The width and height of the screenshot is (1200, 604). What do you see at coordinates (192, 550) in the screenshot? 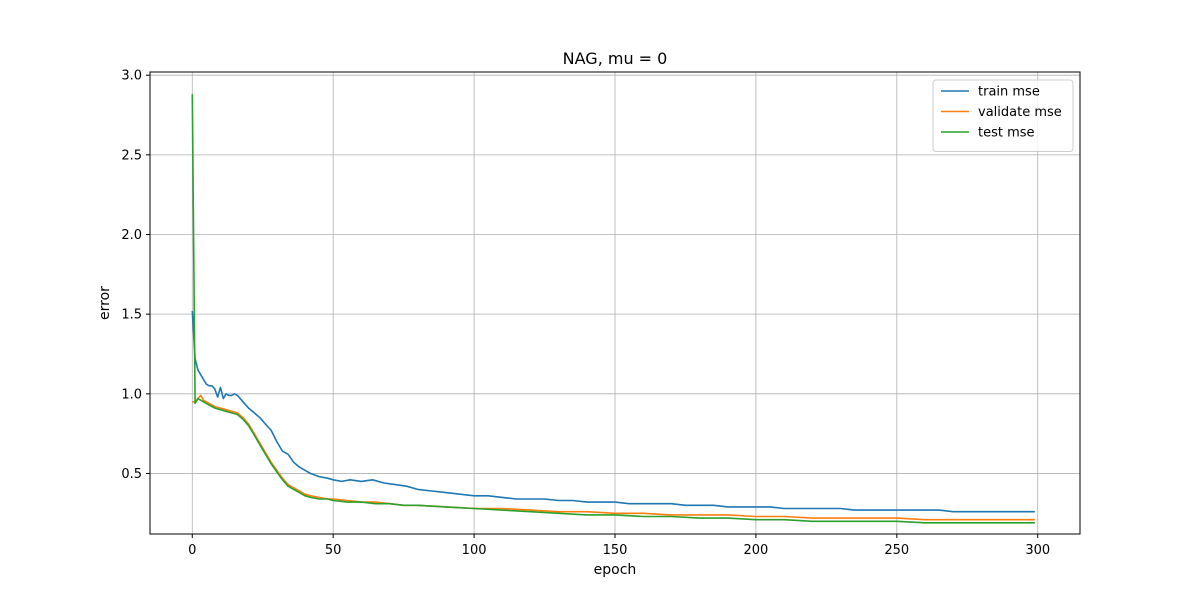
I see `x-tick-label: 0` at bounding box center [192, 550].